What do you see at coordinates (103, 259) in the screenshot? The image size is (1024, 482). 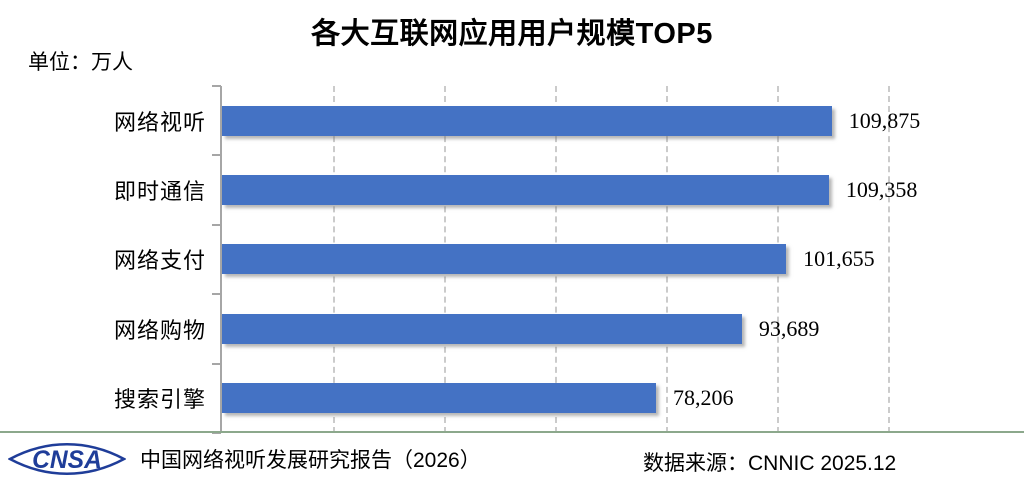 I see `category-labels: 网络视听即时通信网络支付网络购物搜索引擎` at bounding box center [103, 259].